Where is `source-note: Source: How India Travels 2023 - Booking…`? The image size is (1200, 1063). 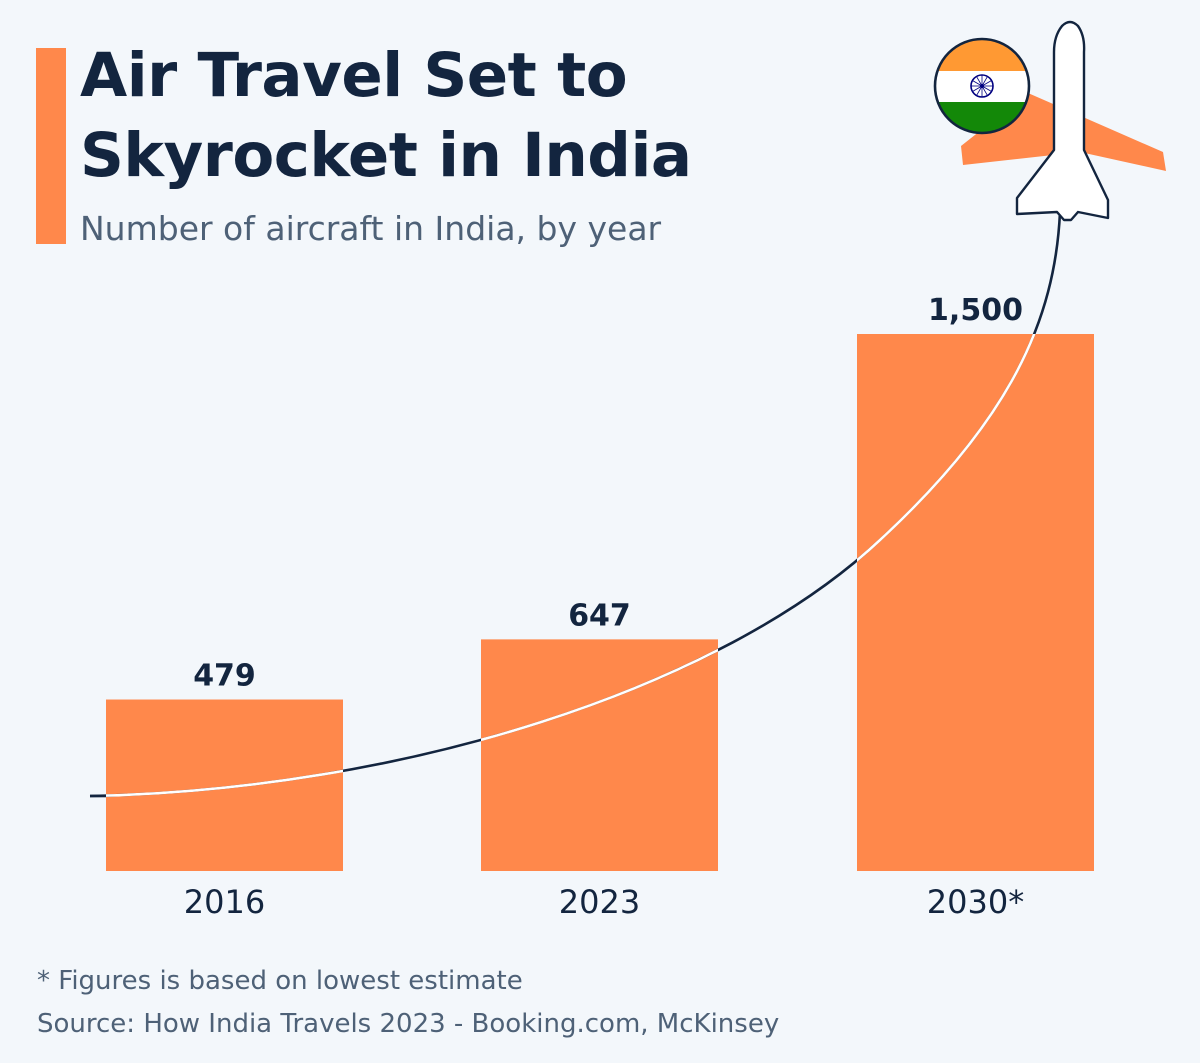 source-note: Source: How India Travels 2023 - Booking… is located at coordinates (408, 1024).